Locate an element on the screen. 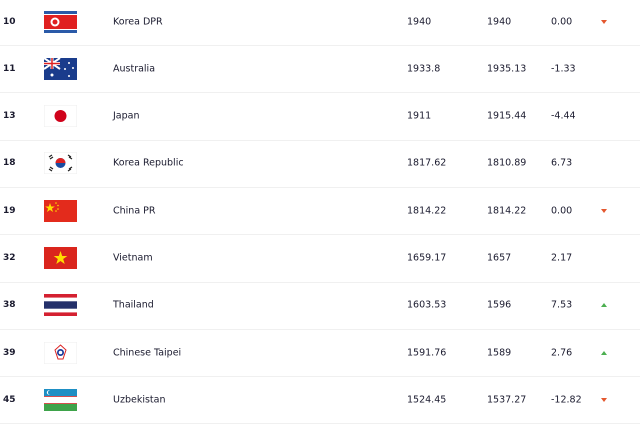  team-name: Korea DPR is located at coordinates (138, 21).